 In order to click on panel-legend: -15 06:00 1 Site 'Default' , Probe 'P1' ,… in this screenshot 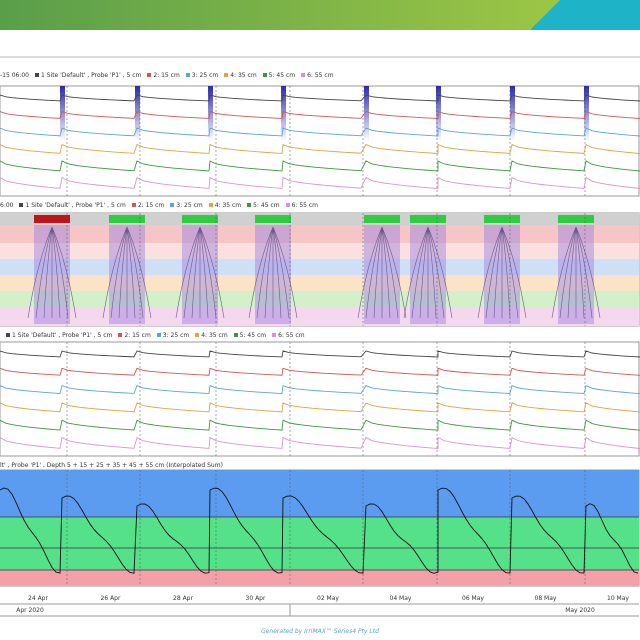, I will do `click(167, 75)`.